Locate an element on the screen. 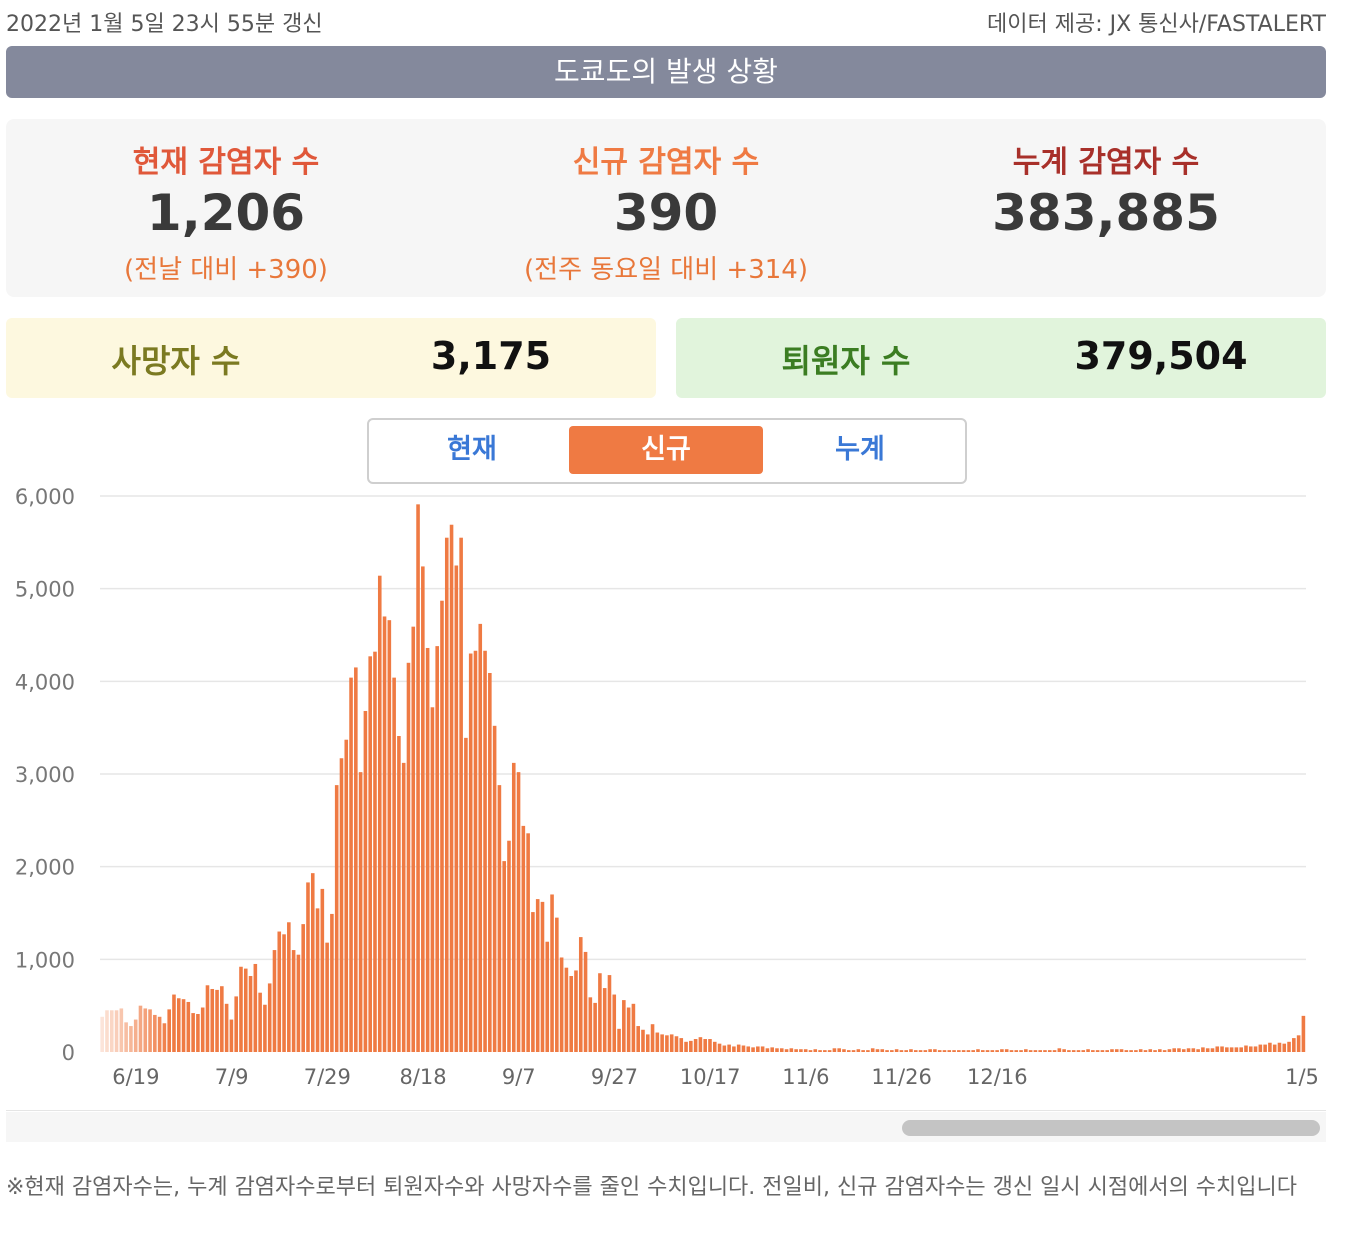 This screenshot has width=1350, height=1250. x-tick-label: 11/6 is located at coordinates (805, 1077).